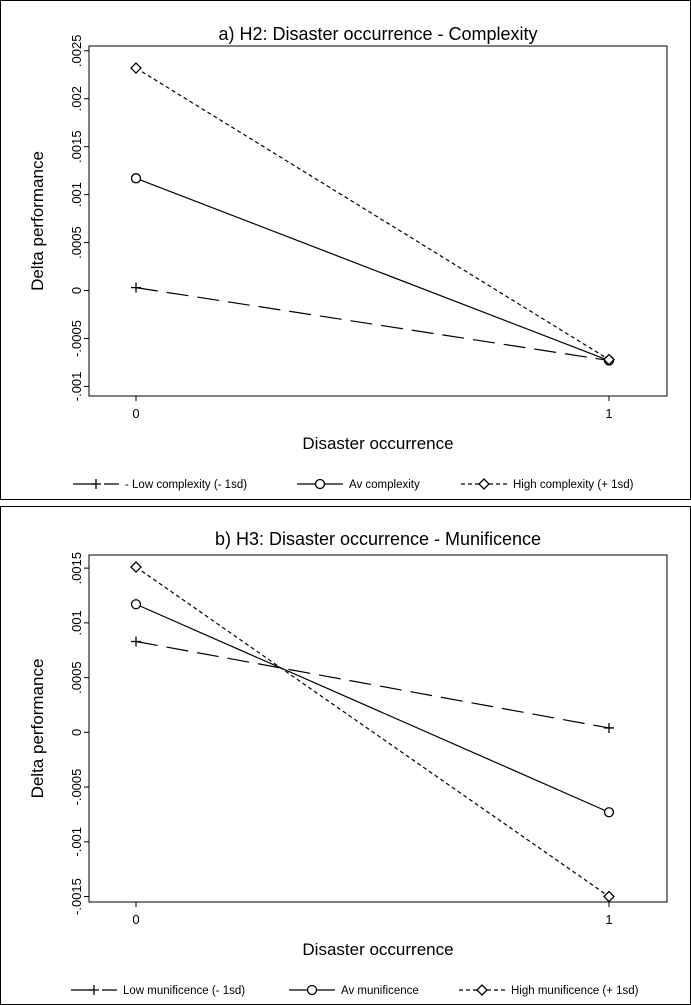  What do you see at coordinates (380, 991) in the screenshot?
I see `chart-b-legend-label-1: Av munificence` at bounding box center [380, 991].